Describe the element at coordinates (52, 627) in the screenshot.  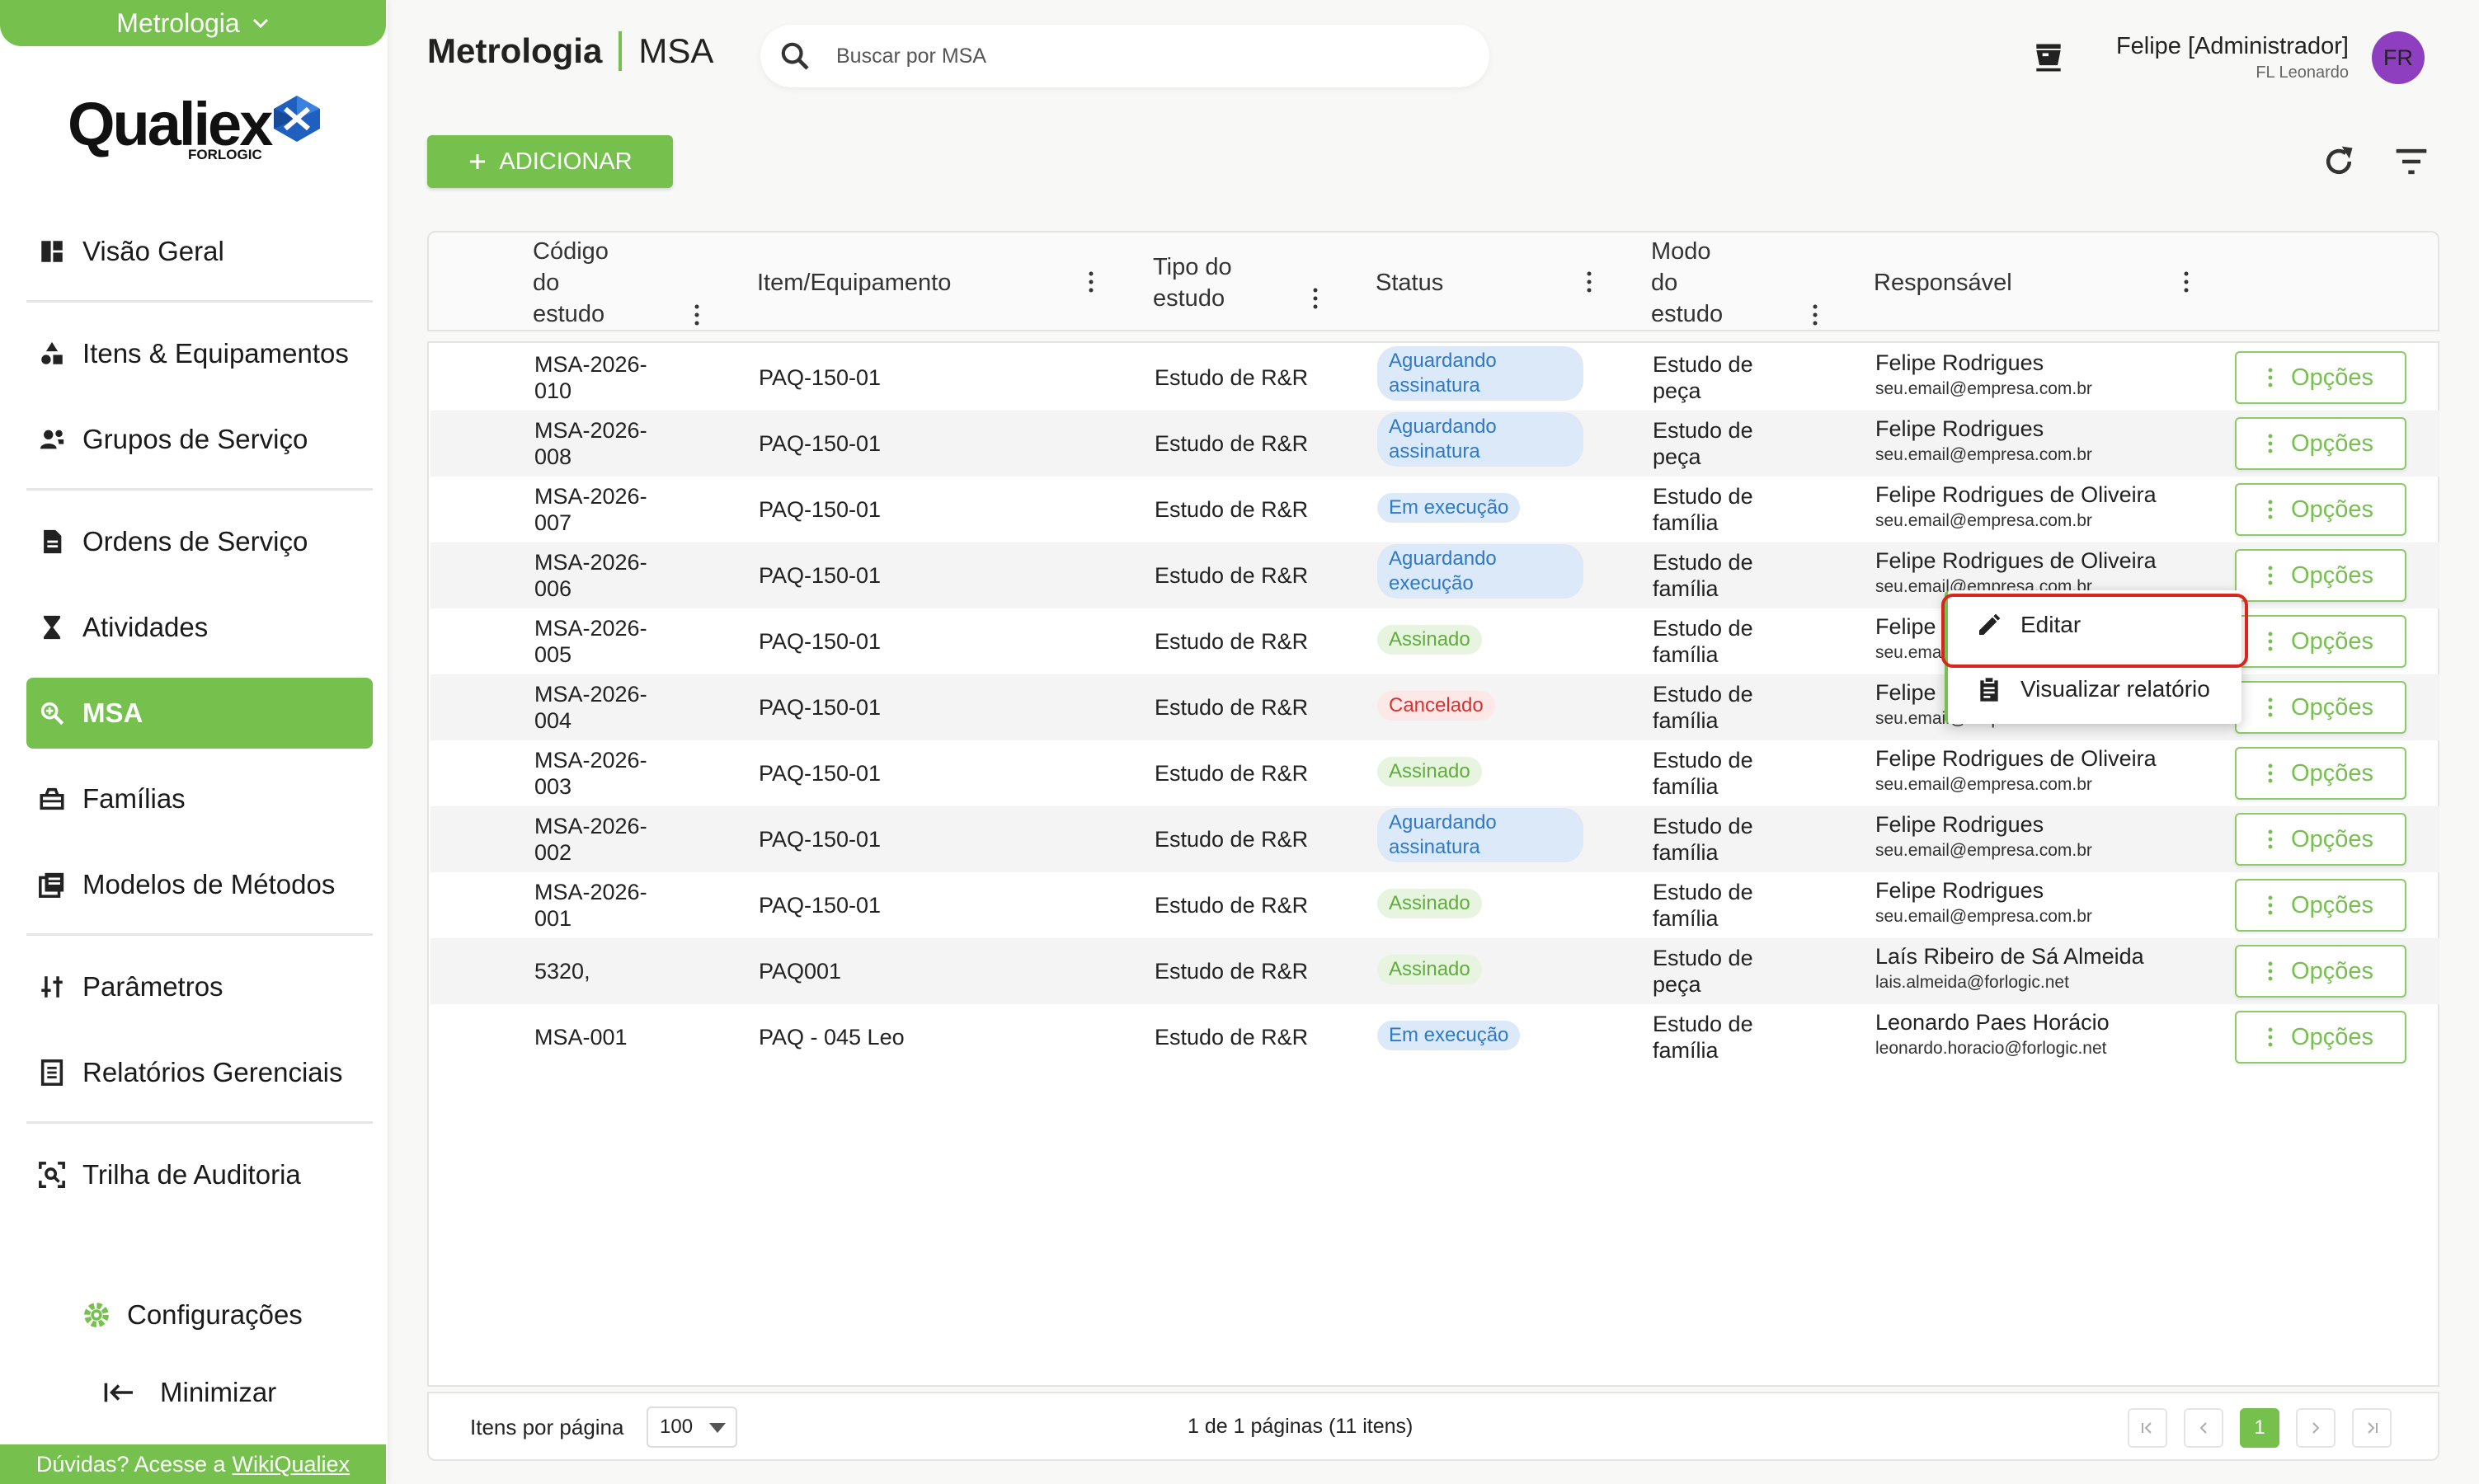
I see `hourglass-icon` at that location.